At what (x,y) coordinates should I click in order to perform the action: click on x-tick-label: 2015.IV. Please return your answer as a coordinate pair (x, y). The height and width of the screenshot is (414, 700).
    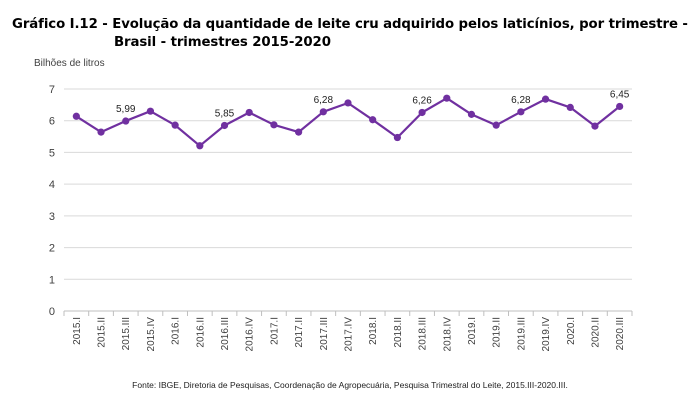
    Looking at the image, I should click on (151, 334).